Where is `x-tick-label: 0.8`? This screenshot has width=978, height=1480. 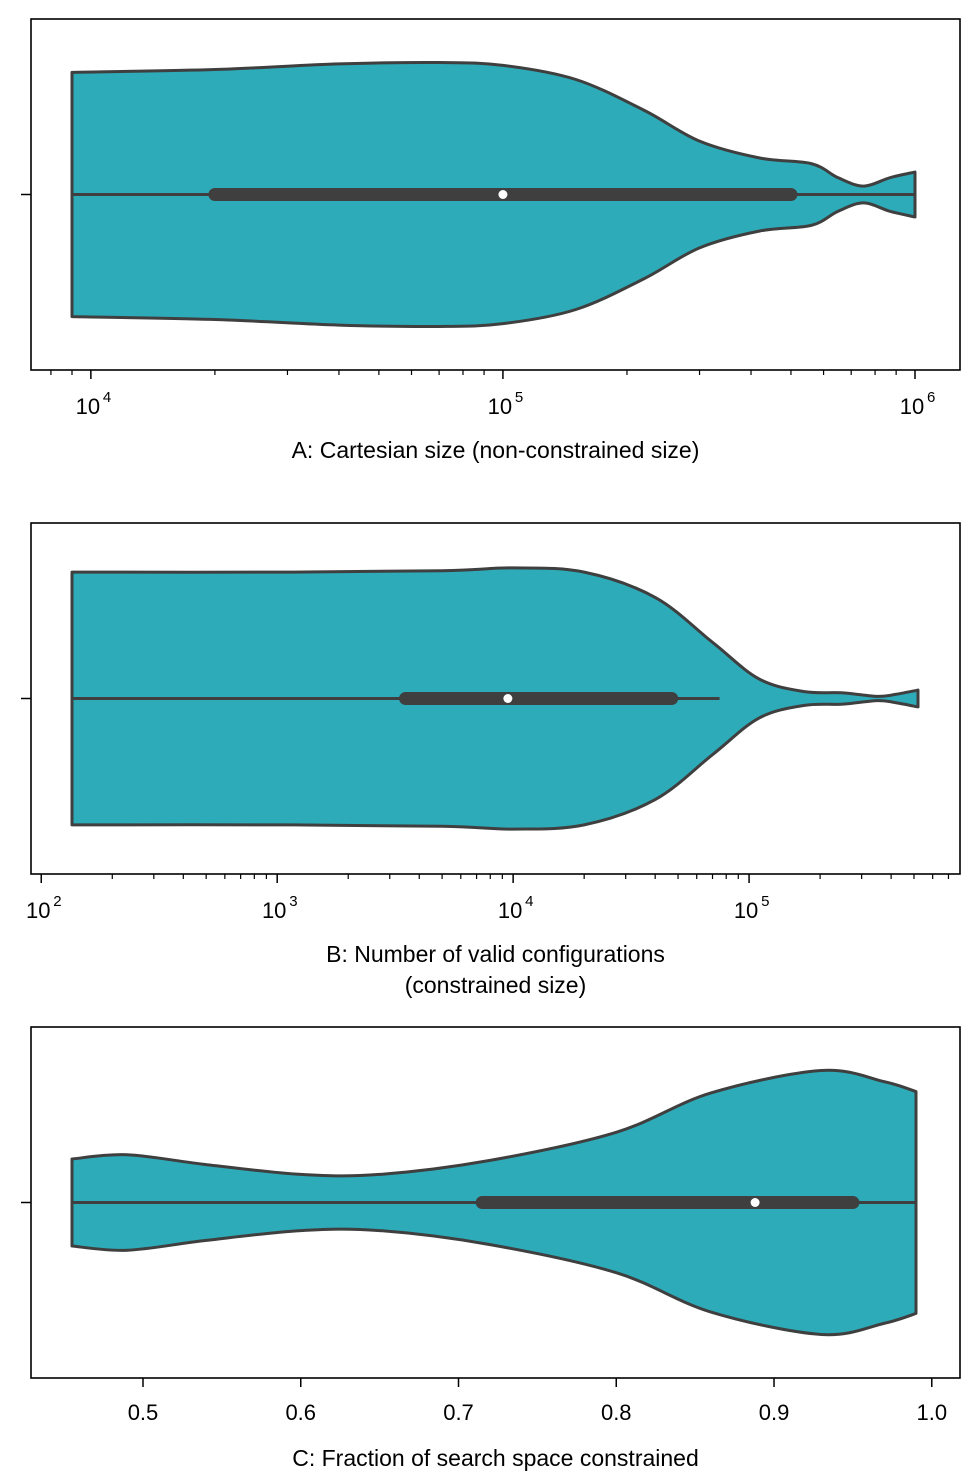
x-tick-label: 0.8 is located at coordinates (616, 1412).